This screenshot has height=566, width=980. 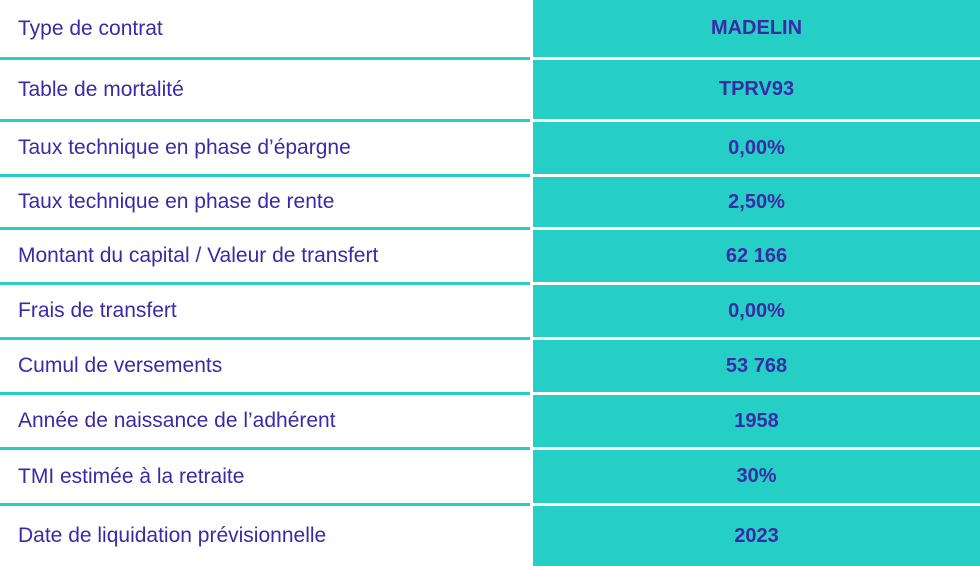 I want to click on table-row: Table de mortalité TPRV93, so click(x=490, y=91).